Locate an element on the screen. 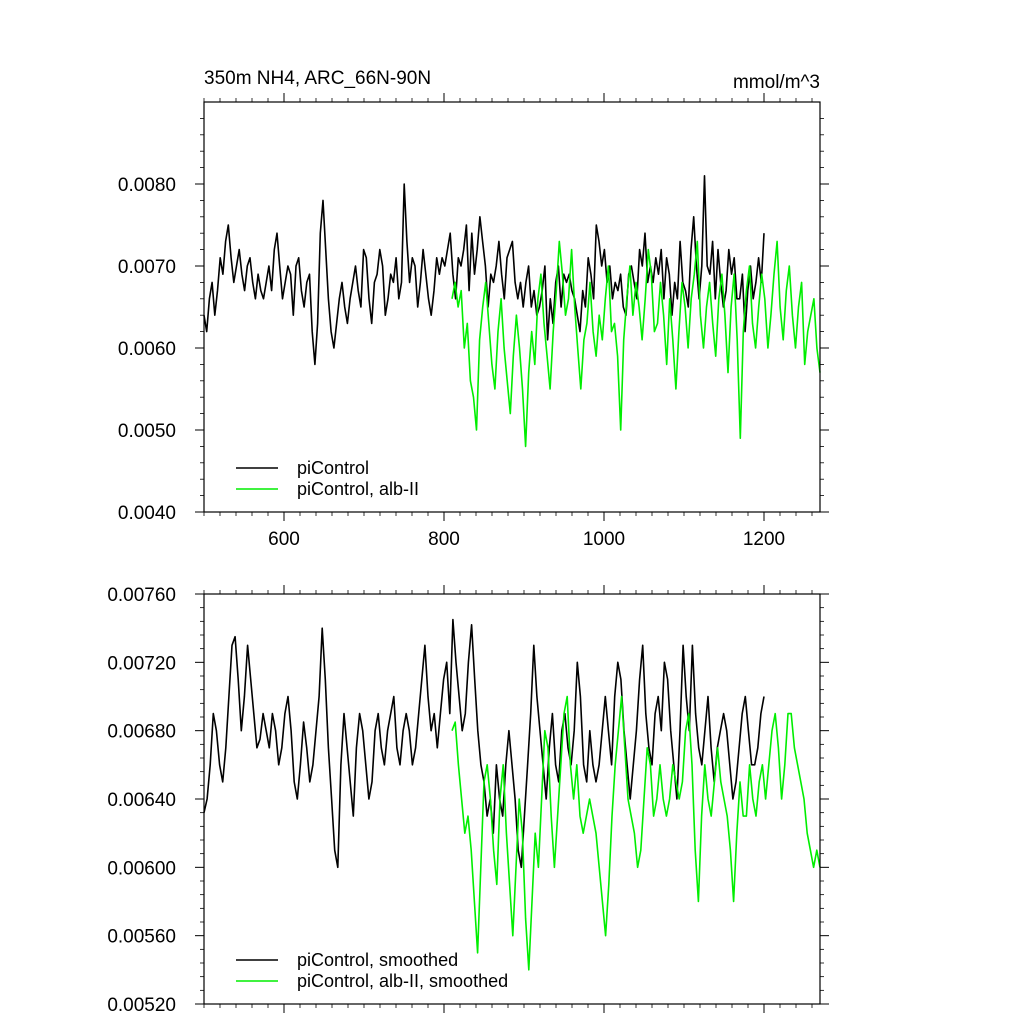 Image resolution: width=1024 pixels, height=1024 pixels. legend-label-0: piControl, smoothed is located at coordinates (377, 960).